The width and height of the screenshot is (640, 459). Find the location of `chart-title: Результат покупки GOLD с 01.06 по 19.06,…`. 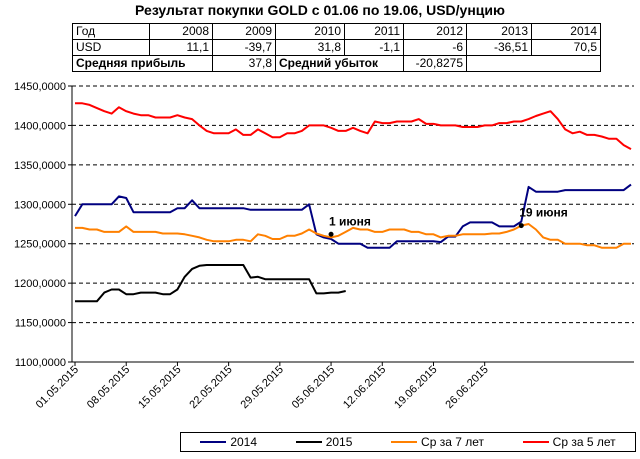

chart-title: Результат покупки GOLD с 01.06 по 19.06,… is located at coordinates (320, 10).